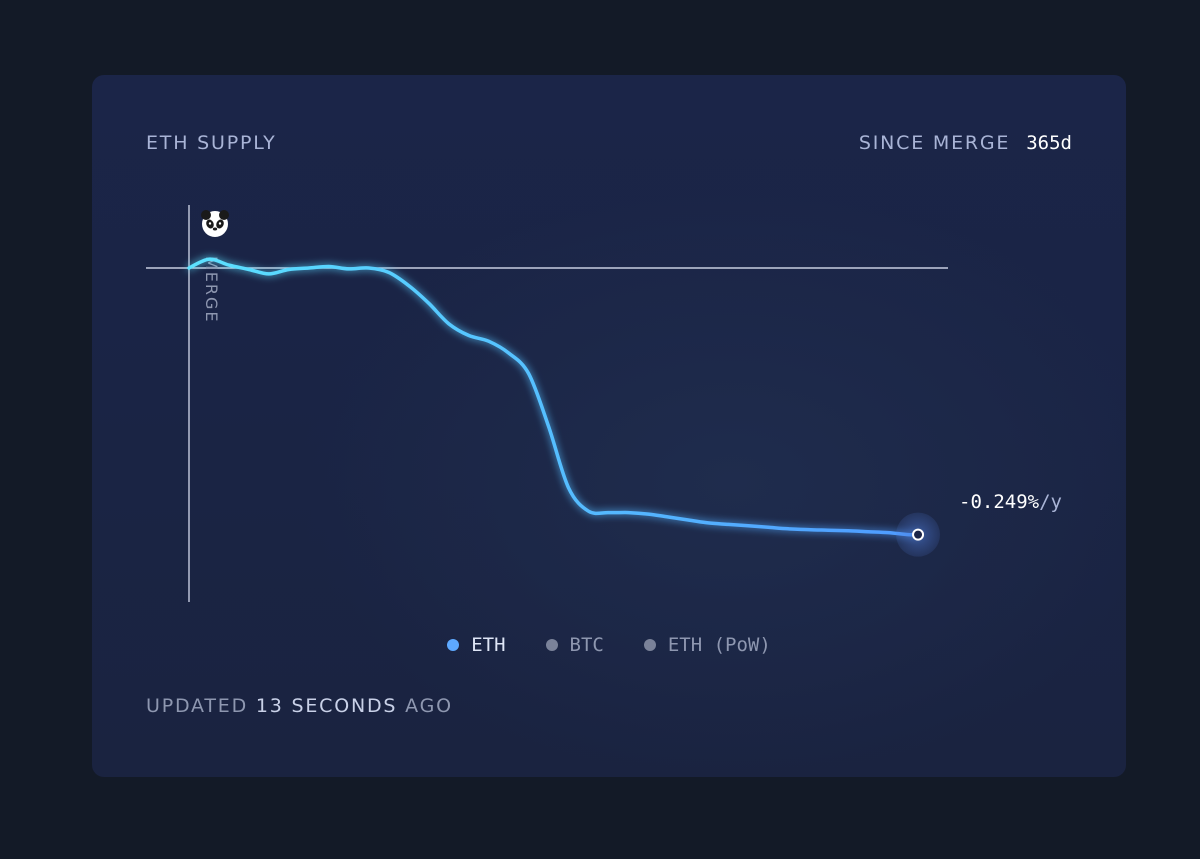  What do you see at coordinates (344, 706) in the screenshot?
I see `updated-unit: SECONDS` at bounding box center [344, 706].